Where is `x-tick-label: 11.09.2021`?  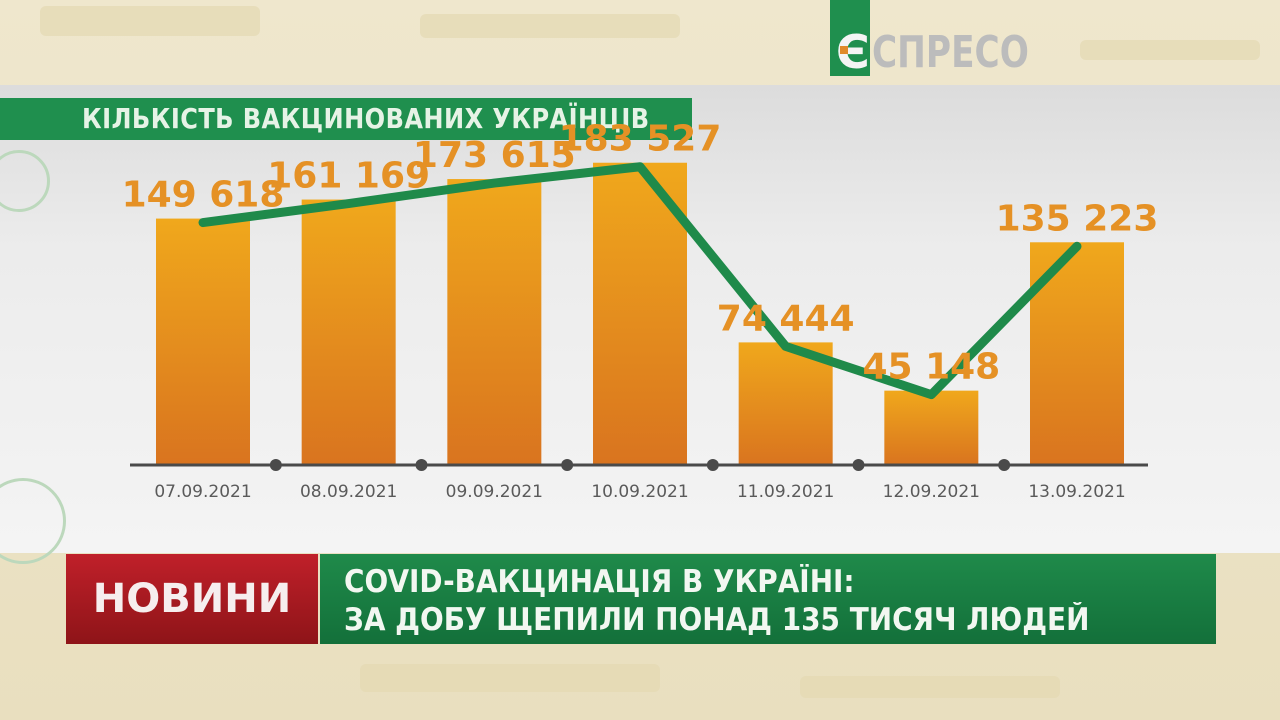
x-tick-label: 11.09.2021 is located at coordinates (785, 492).